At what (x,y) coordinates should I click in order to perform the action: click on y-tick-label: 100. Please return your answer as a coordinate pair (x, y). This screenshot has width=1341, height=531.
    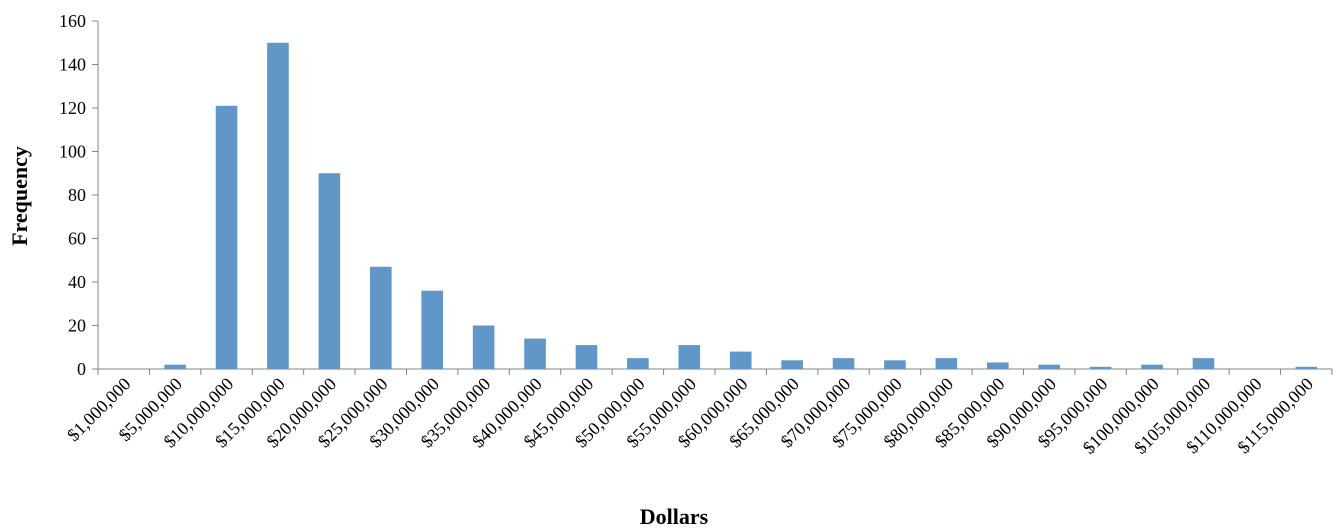
    Looking at the image, I should click on (72, 152).